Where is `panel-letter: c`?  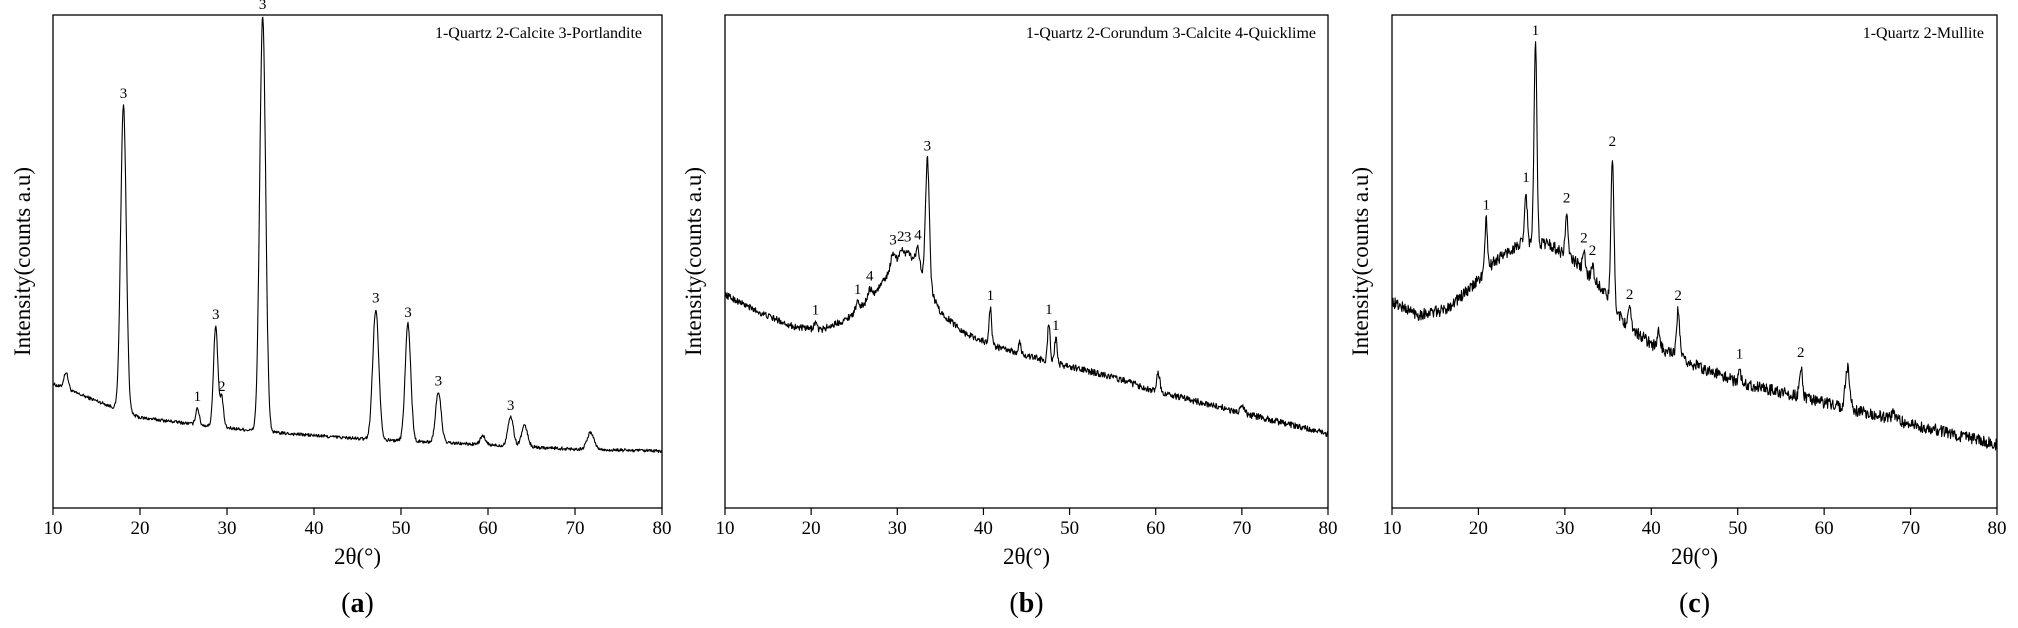 panel-letter: c is located at coordinates (1694, 603).